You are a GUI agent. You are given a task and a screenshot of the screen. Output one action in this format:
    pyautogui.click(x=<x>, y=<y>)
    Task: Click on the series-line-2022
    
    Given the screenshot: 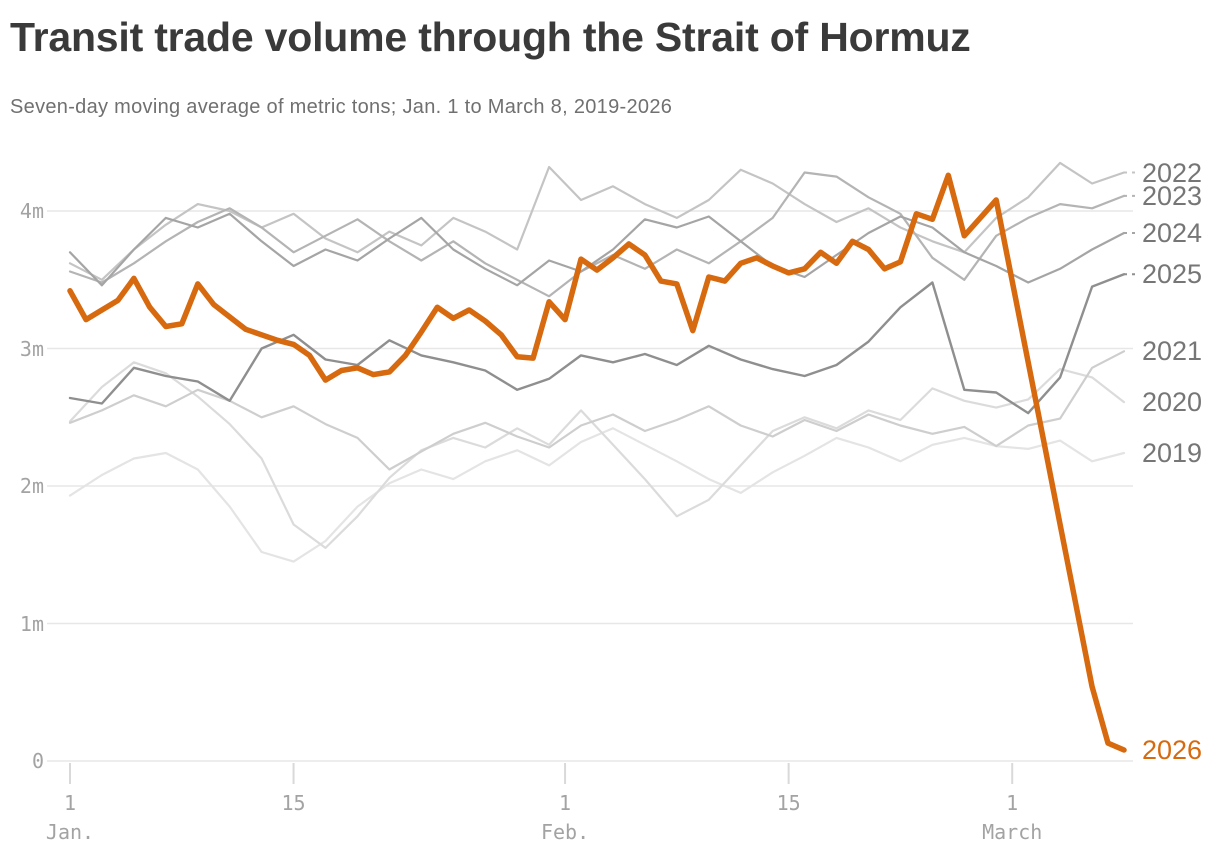 What is the action you would take?
    pyautogui.click(x=597, y=221)
    